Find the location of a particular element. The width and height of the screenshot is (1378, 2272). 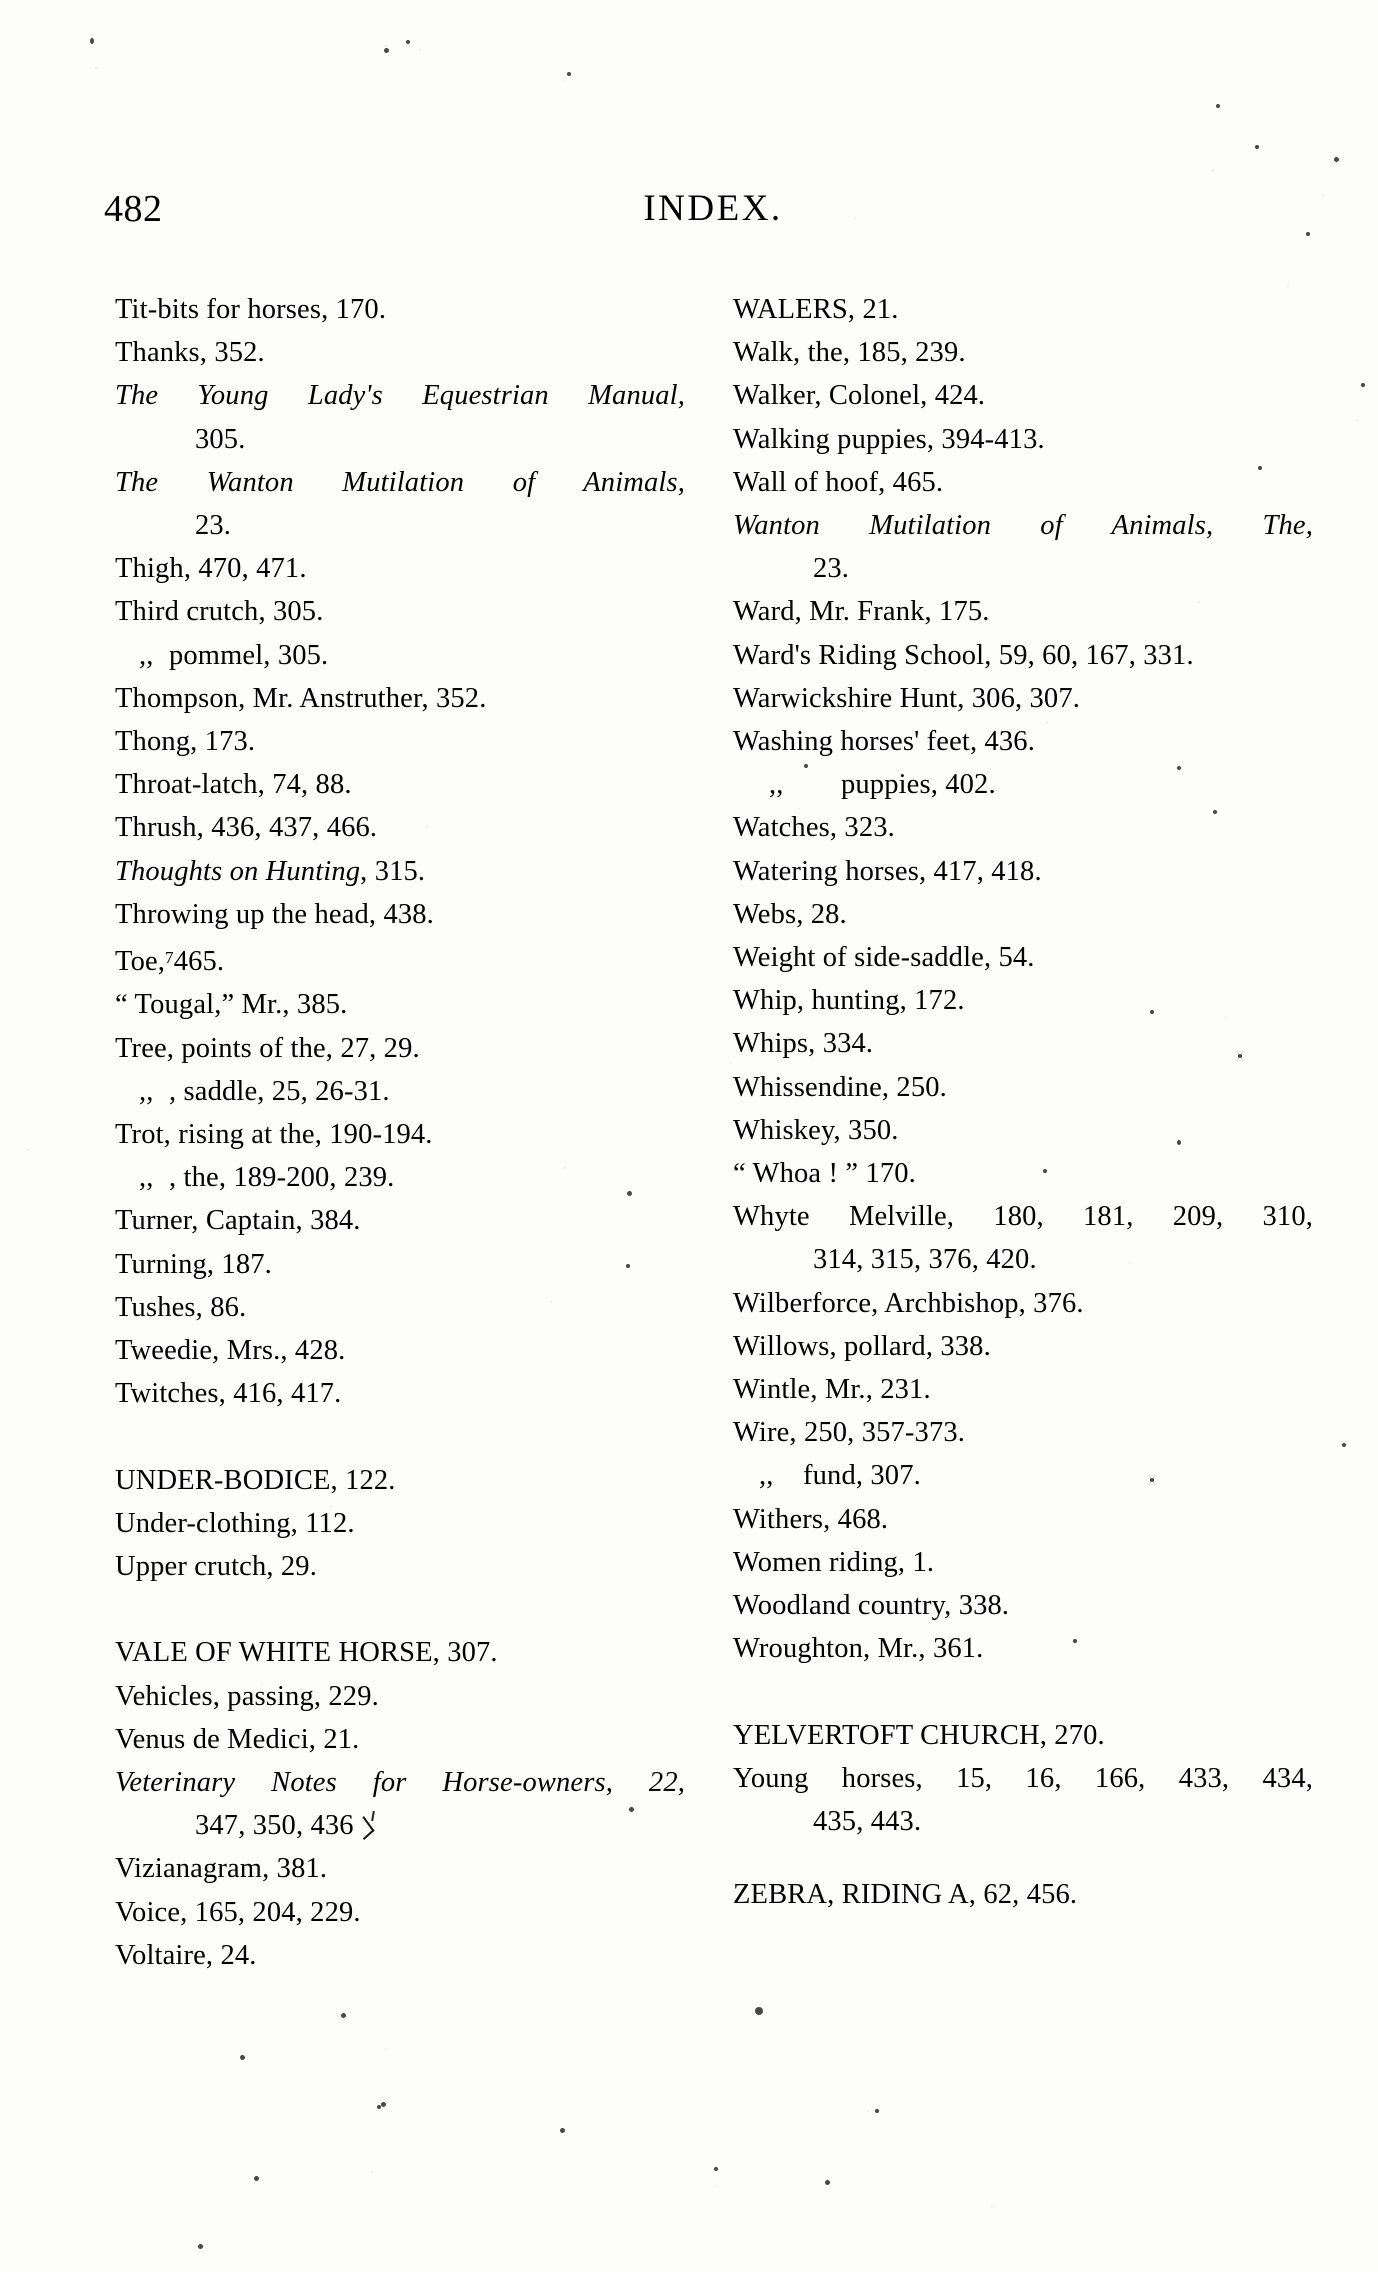

index-entry-pages: 314, 315, 376, 420. is located at coordinates (925, 1260).